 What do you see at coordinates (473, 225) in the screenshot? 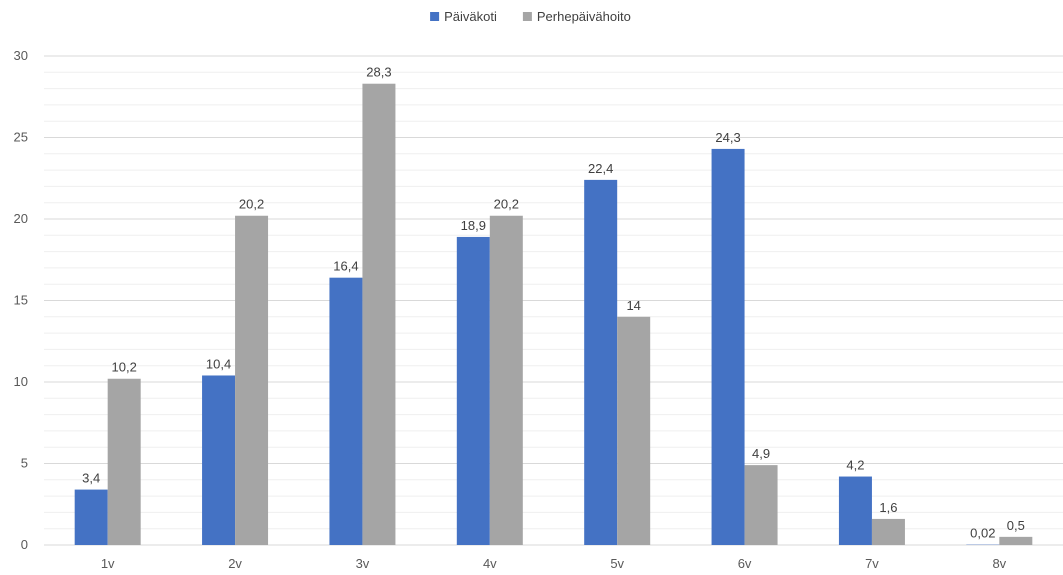
I see `data-label: 18,9` at bounding box center [473, 225].